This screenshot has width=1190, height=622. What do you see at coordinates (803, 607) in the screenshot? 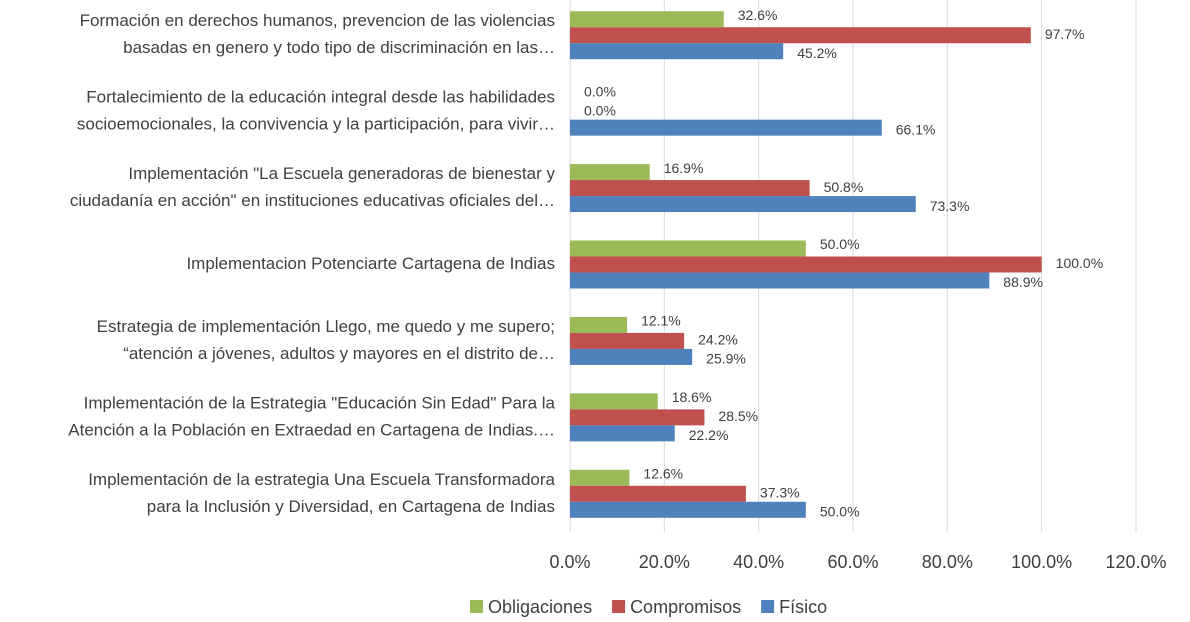
I see `legend-label: Físico` at bounding box center [803, 607].